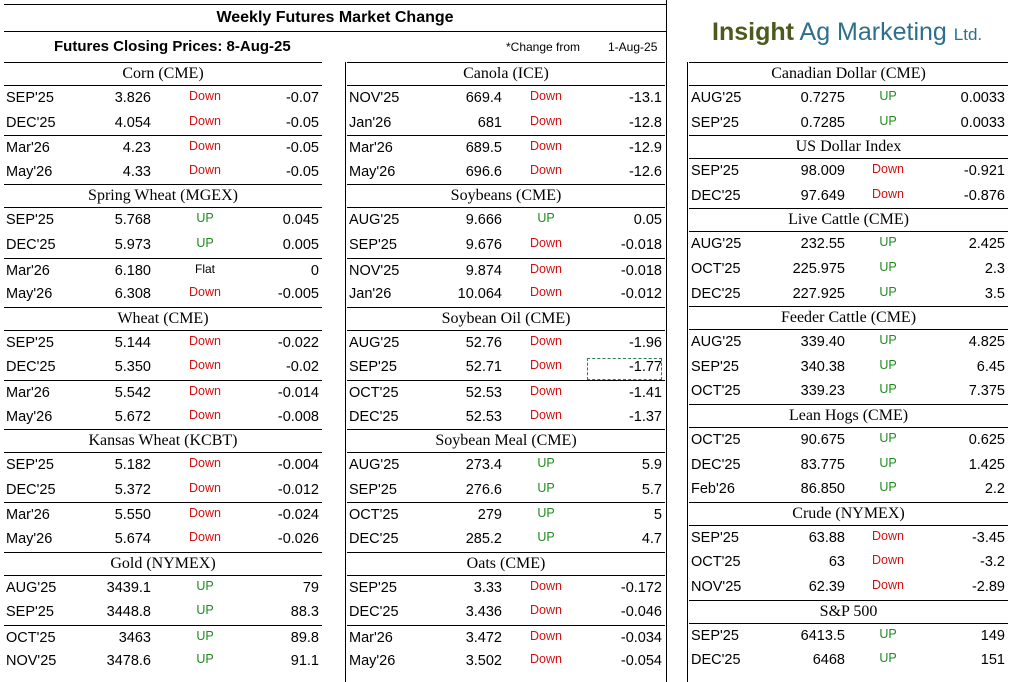  Describe the element at coordinates (848, 196) in the screenshot. I see `contract-row: DEC'25 97.649 Down -0.876` at that location.